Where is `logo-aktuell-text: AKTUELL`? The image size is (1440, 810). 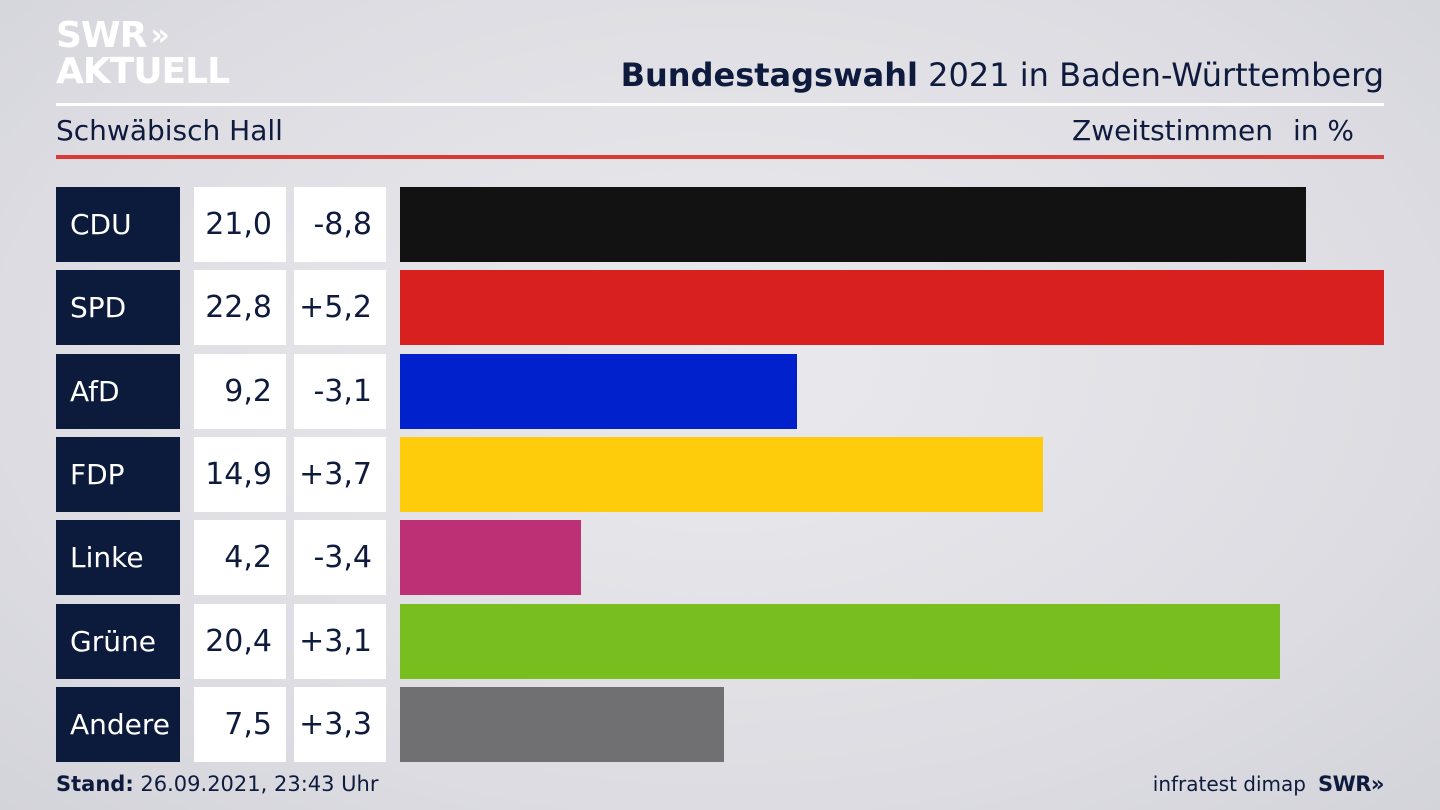
logo-aktuell-text: AKTUELL is located at coordinates (143, 71).